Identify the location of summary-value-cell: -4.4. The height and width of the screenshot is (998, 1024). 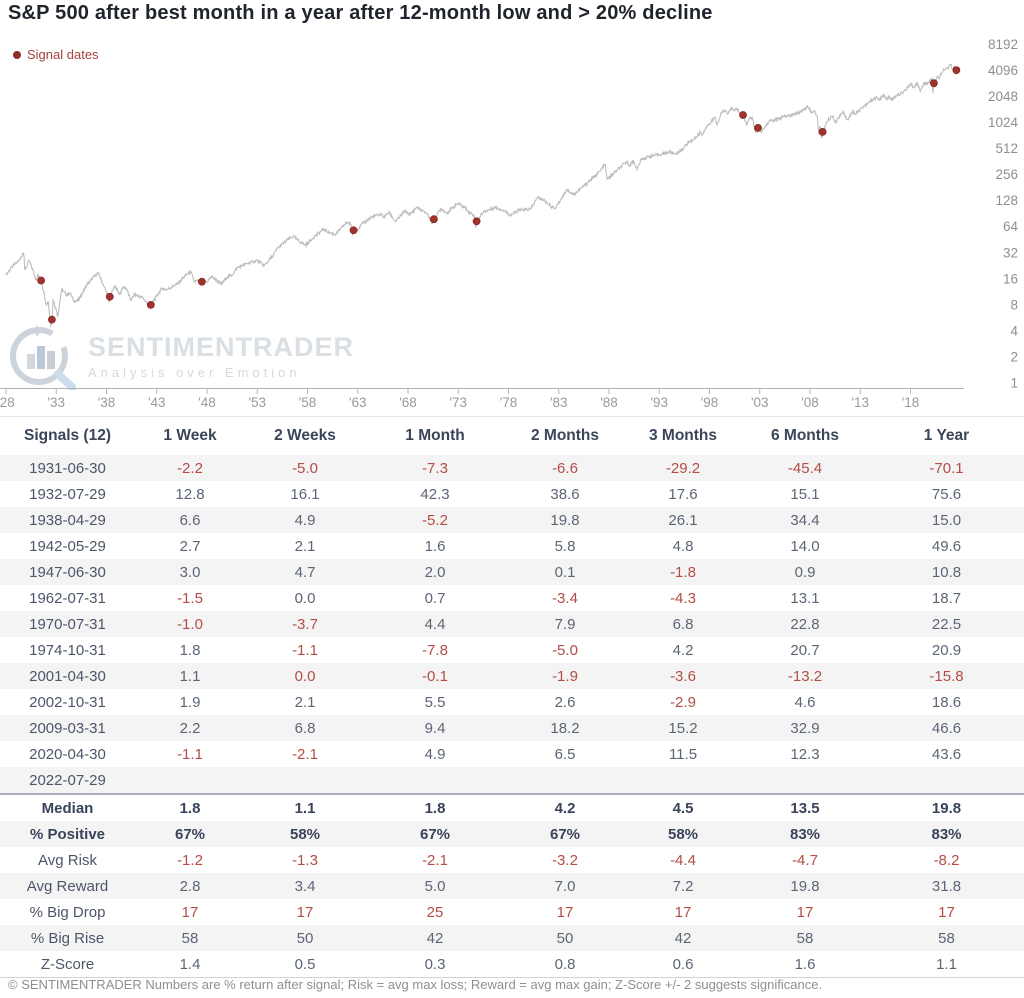
(683, 860).